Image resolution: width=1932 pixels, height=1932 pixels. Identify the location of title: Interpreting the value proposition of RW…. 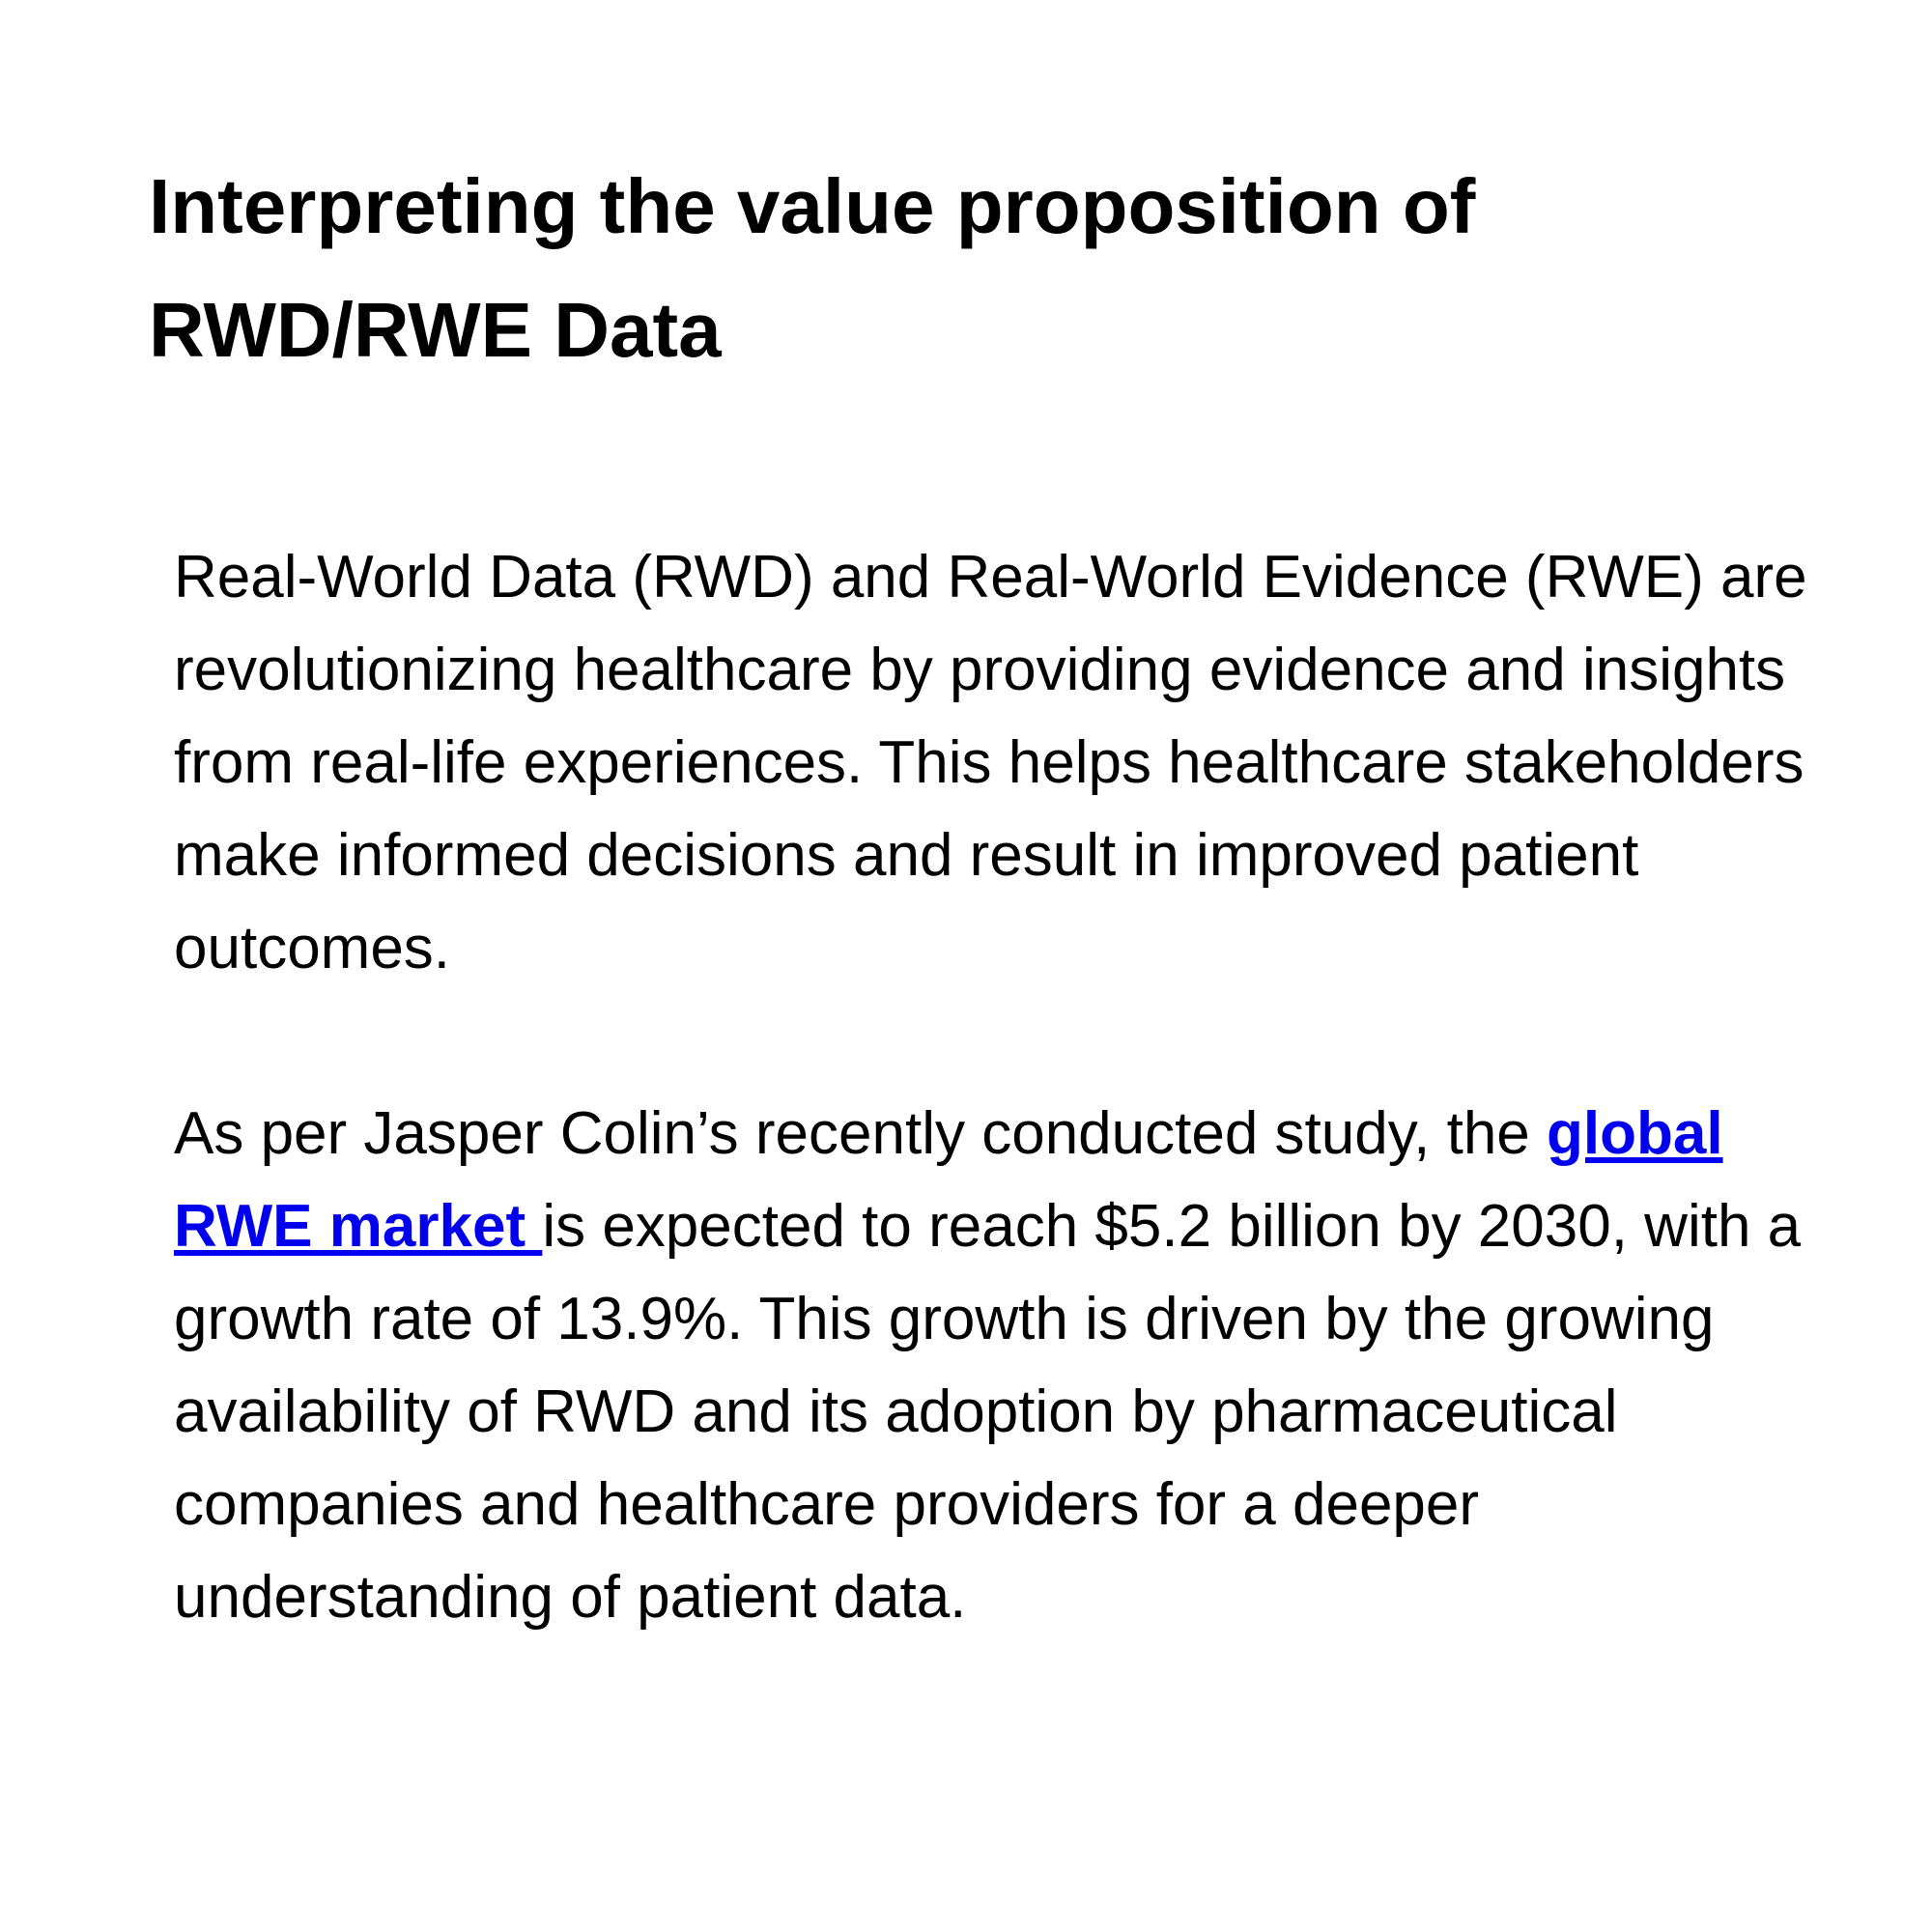
(812, 268).